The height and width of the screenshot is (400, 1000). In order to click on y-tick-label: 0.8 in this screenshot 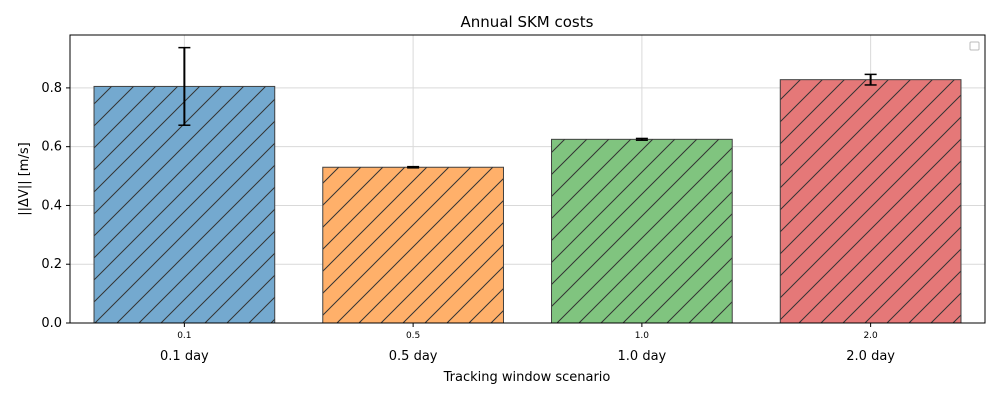, I will do `click(51, 88)`.